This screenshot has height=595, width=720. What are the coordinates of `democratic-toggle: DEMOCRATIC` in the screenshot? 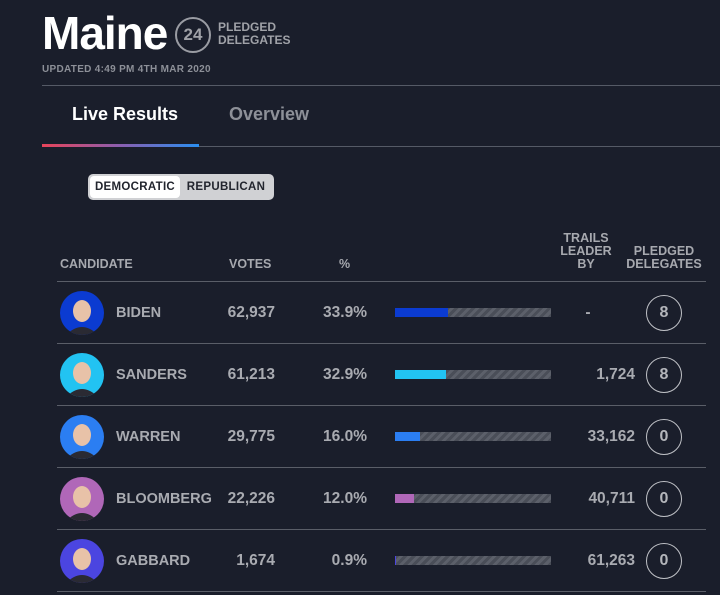 It's located at (135, 187).